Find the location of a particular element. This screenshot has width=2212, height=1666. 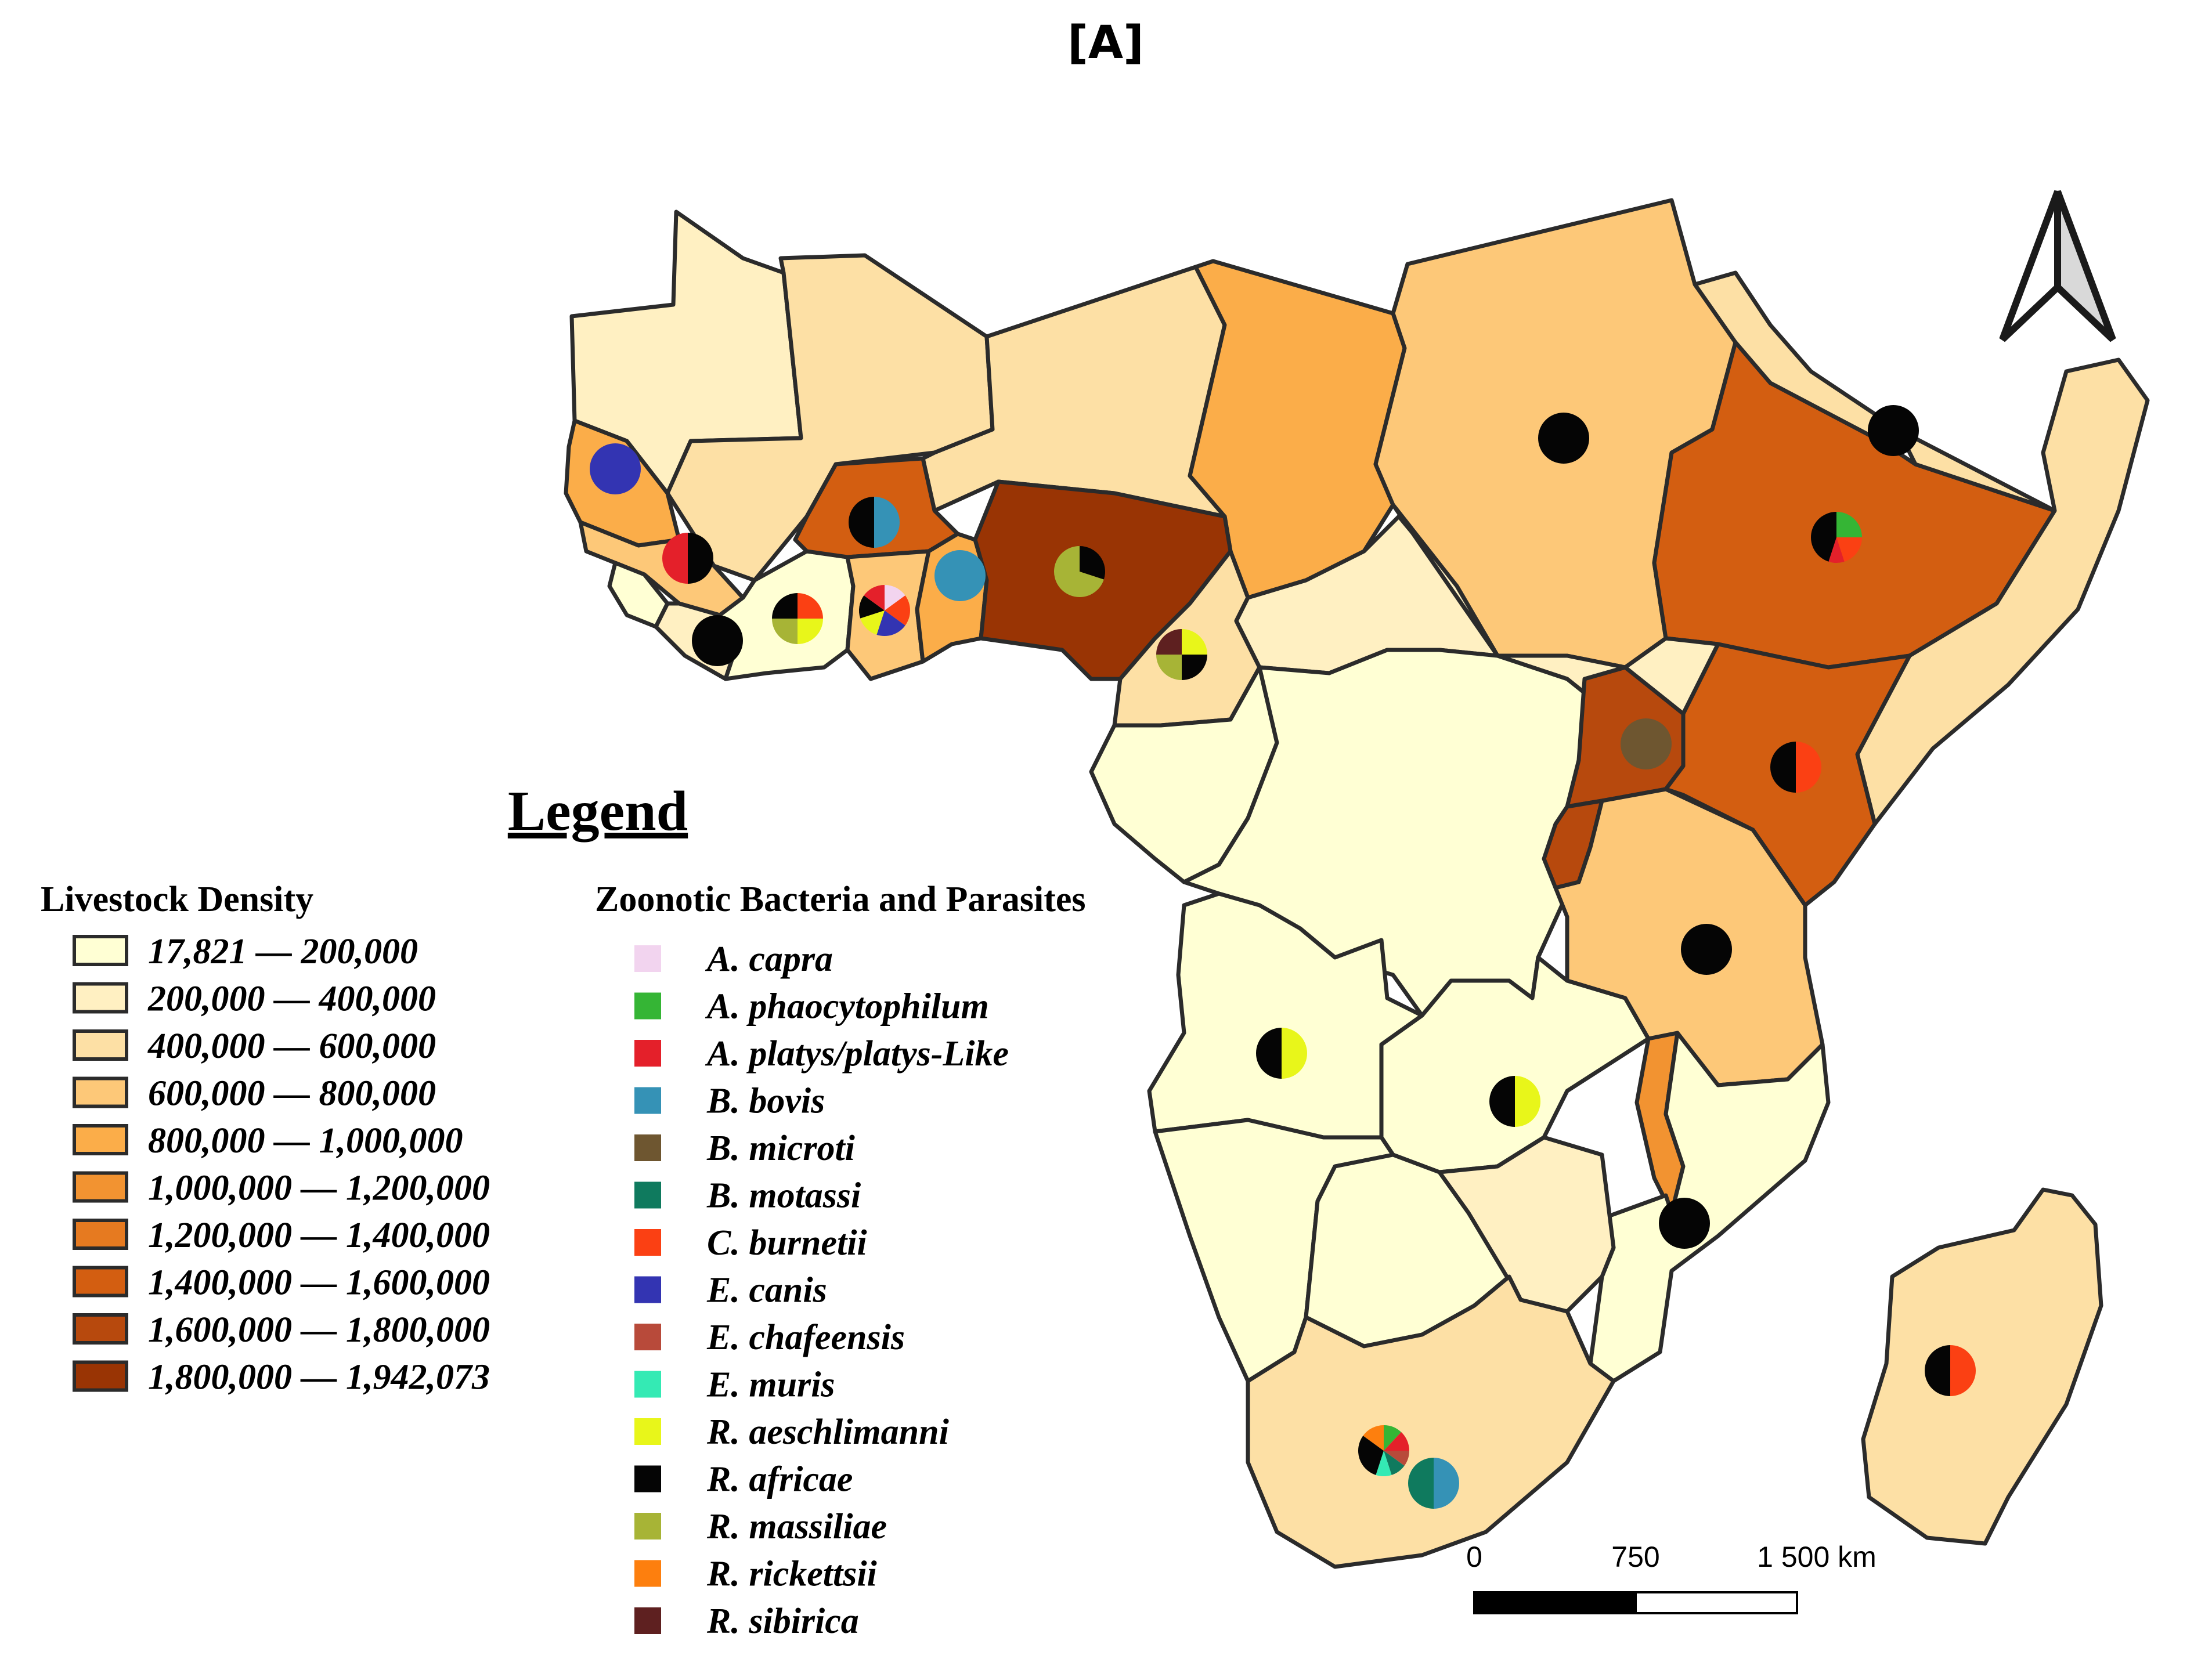

north-arrow-icon is located at coordinates (2057, 266).